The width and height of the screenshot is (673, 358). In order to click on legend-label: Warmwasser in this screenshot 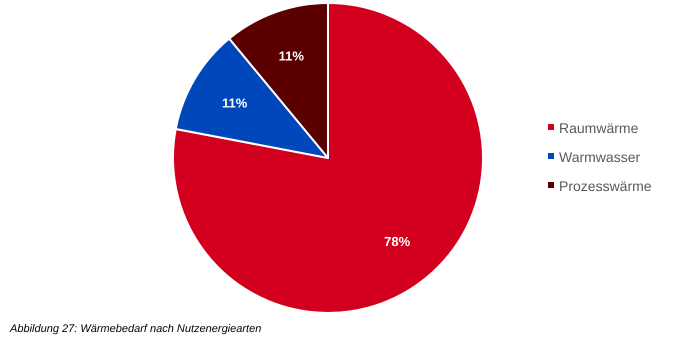, I will do `click(599, 157)`.